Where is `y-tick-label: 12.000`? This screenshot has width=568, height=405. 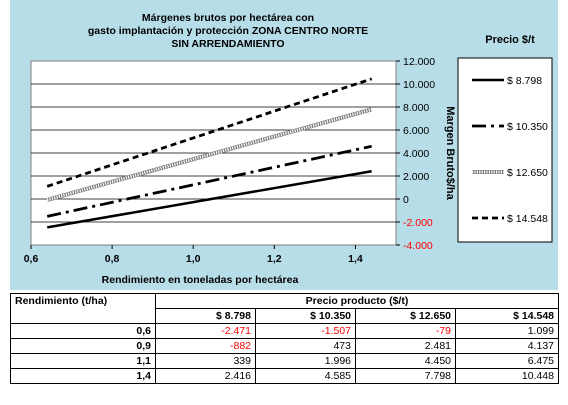 y-tick-label: 12.000 is located at coordinates (419, 62).